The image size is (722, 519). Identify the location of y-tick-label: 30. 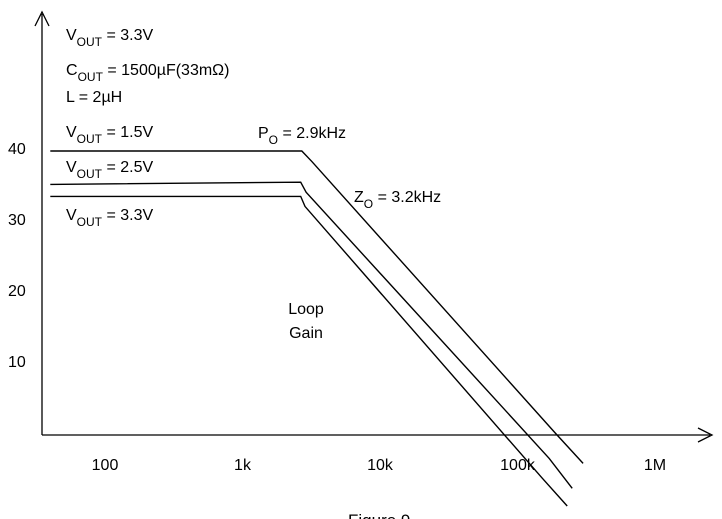
(17, 220).